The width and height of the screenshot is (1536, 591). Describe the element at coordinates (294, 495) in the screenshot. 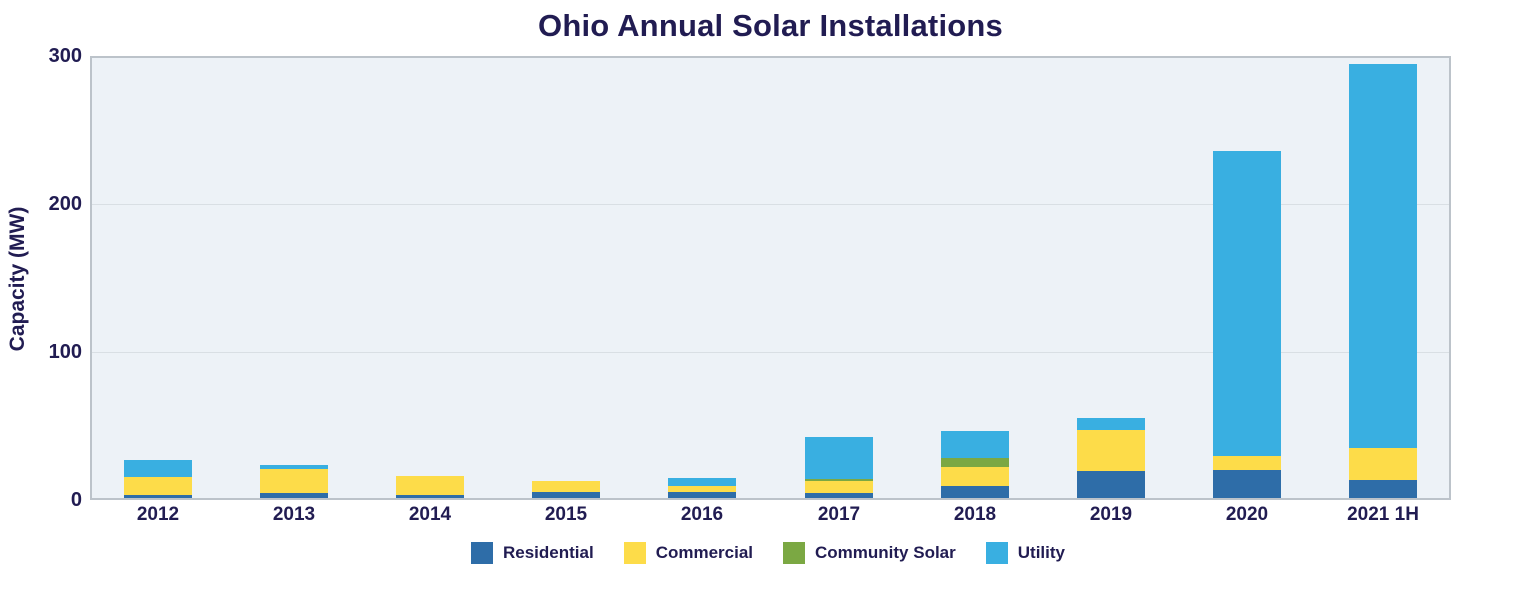

I see `bar-segment-2013-residential` at that location.